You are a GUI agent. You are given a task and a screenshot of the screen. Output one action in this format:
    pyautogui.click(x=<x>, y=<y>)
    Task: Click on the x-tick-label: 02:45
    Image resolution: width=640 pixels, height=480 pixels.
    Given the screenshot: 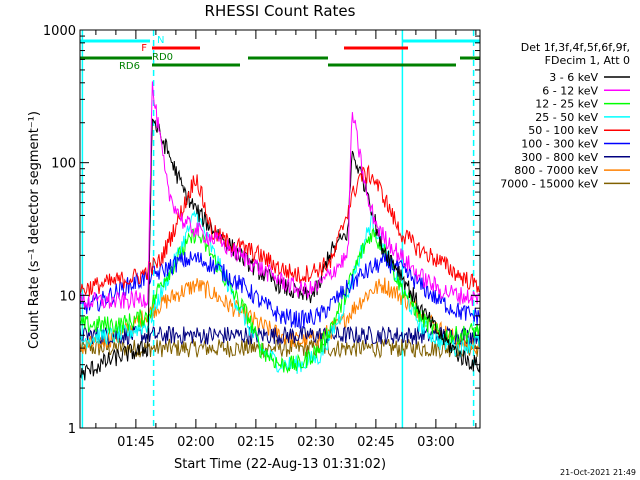 What is the action you would take?
    pyautogui.click(x=375, y=442)
    